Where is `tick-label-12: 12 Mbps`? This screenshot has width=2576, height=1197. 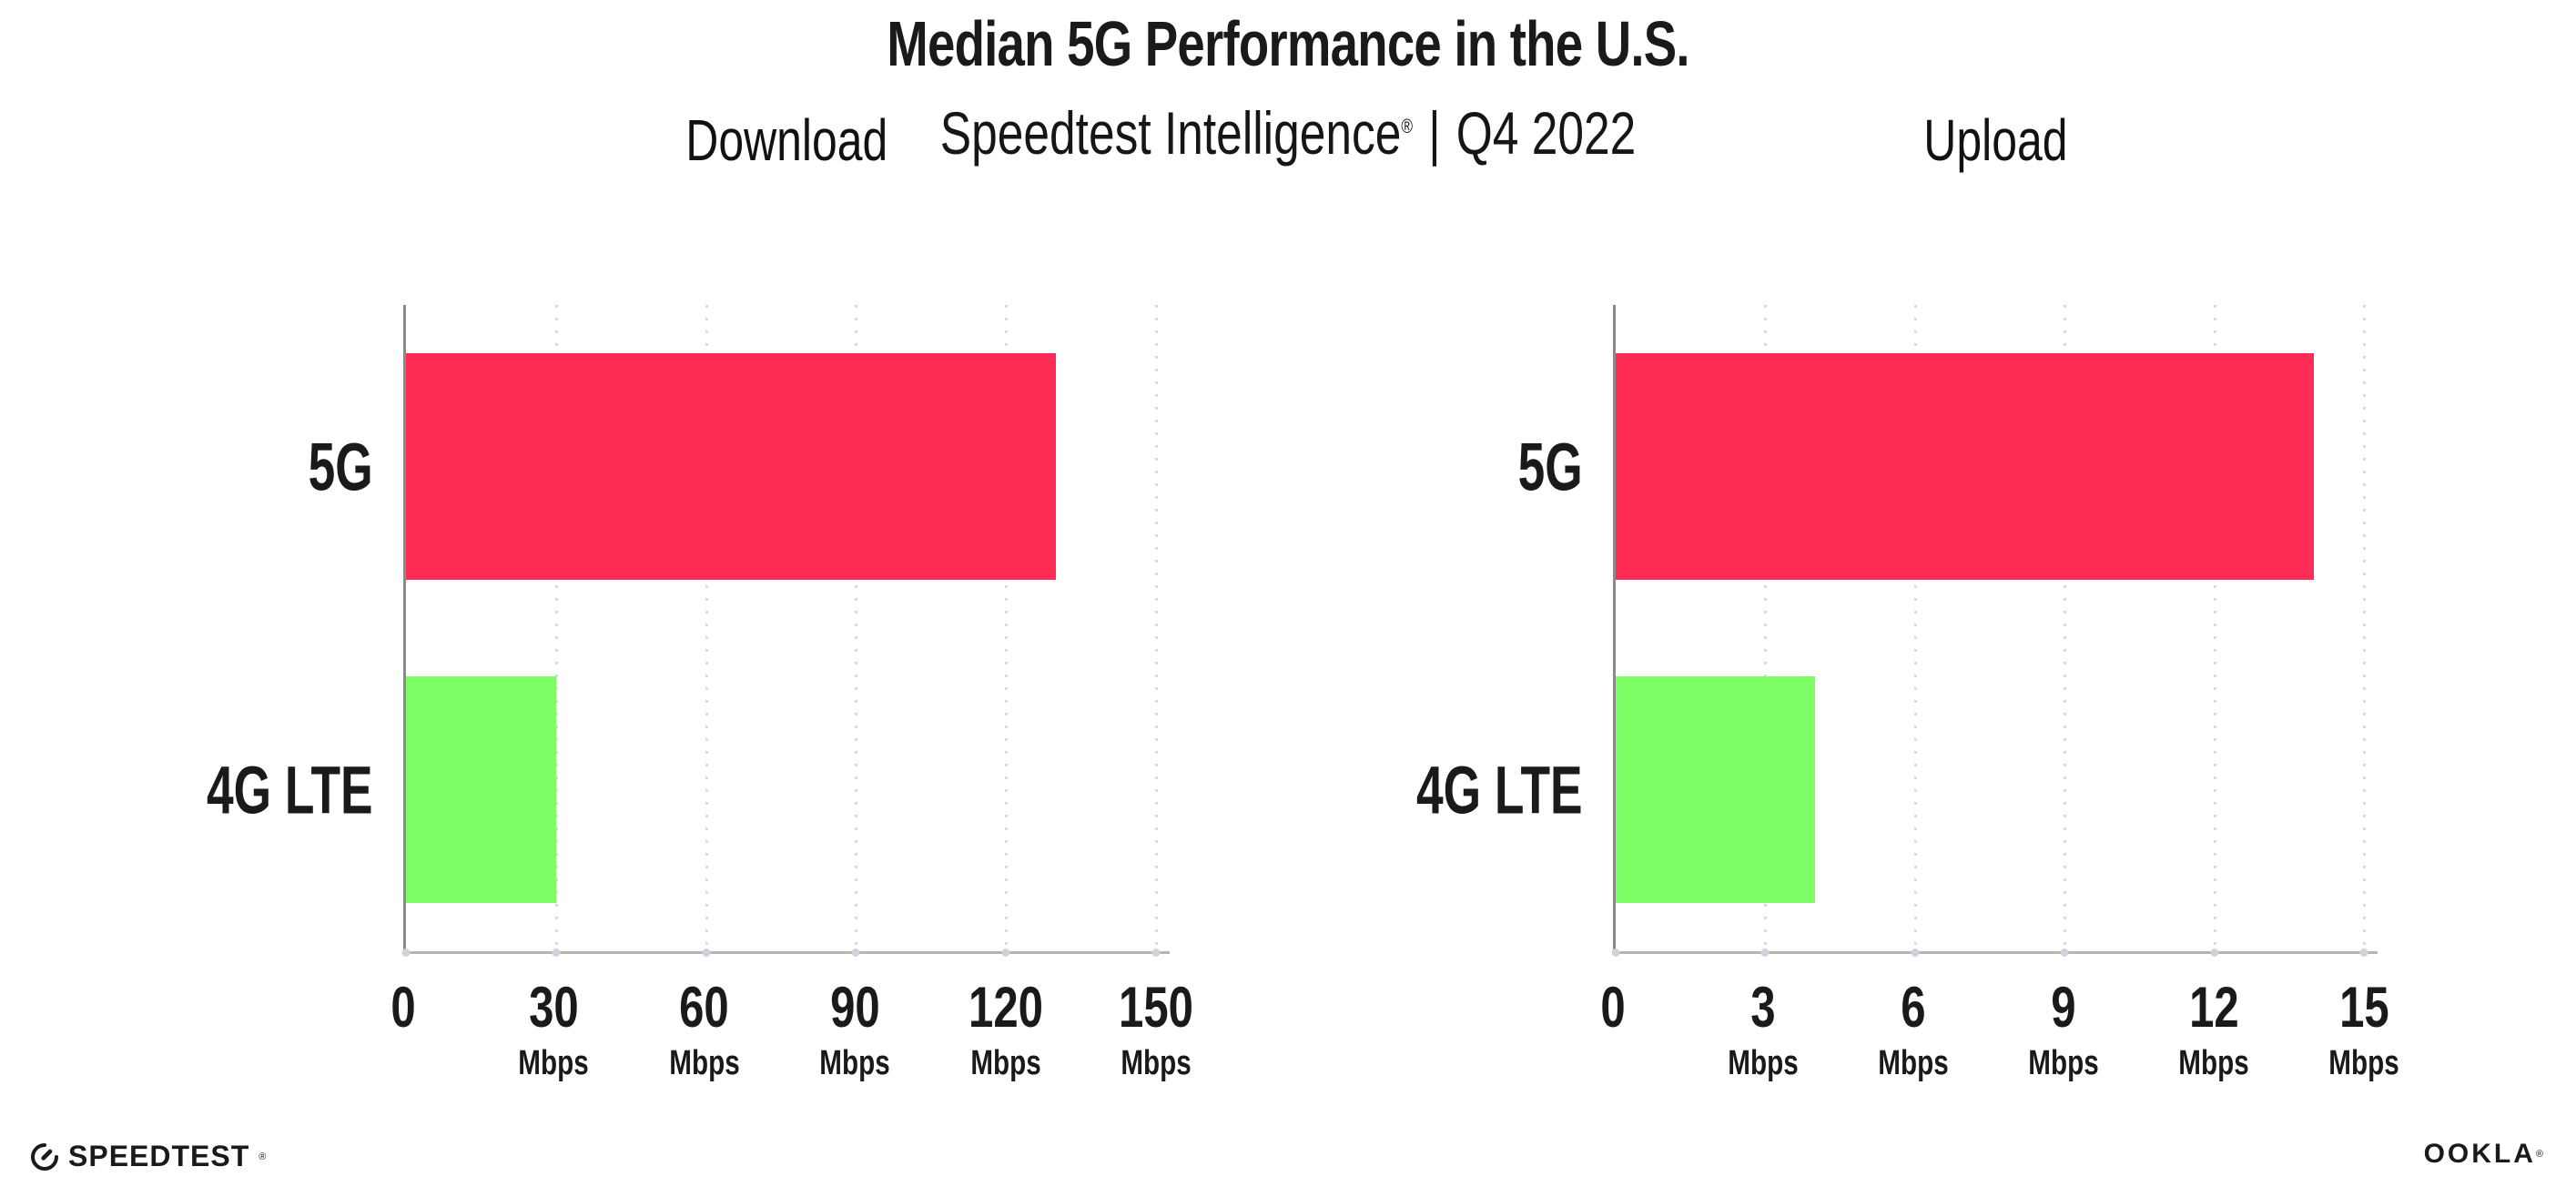 tick-label-12: 12 Mbps is located at coordinates (2213, 1029).